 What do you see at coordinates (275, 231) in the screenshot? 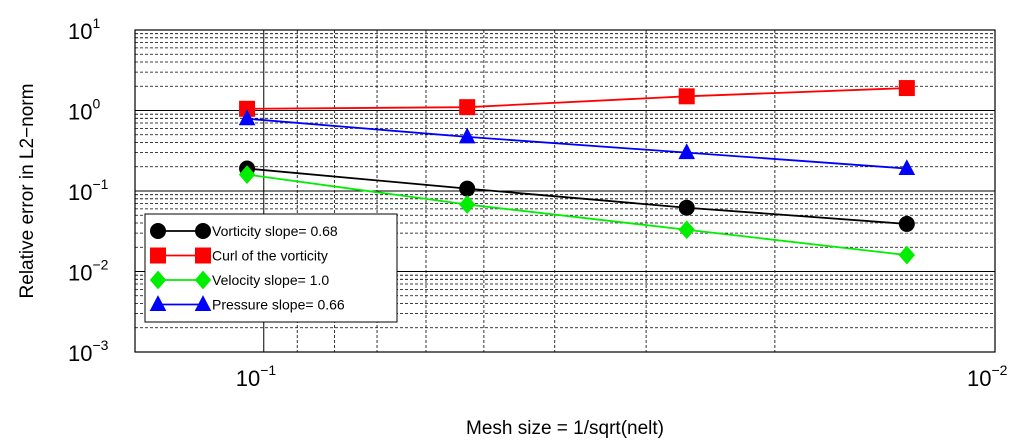
I see `legend-label: Vorticity slope= 0.68` at bounding box center [275, 231].